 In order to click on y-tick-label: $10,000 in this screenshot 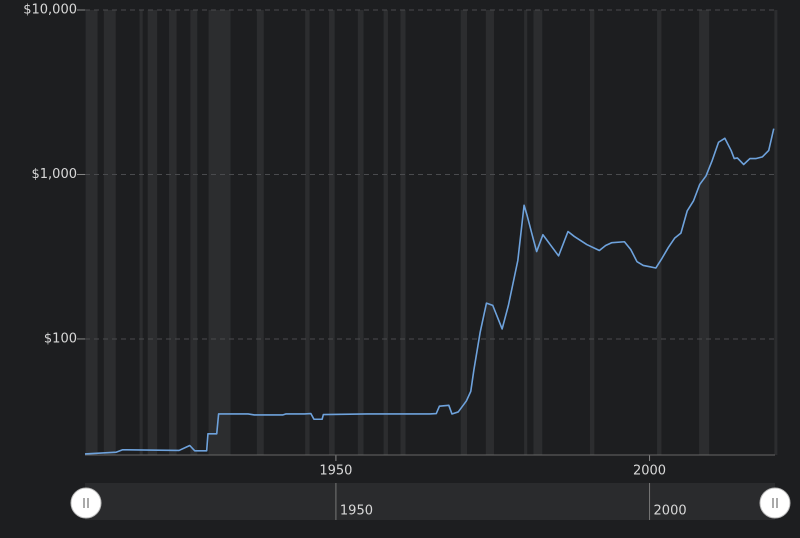, I will do `click(50, 10)`.